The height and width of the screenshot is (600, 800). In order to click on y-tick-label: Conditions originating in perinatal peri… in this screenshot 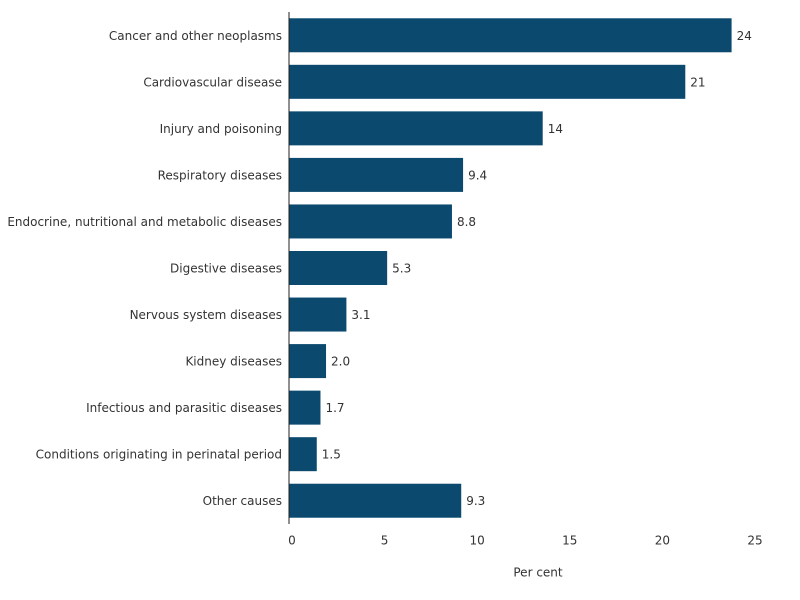, I will do `click(159, 455)`.